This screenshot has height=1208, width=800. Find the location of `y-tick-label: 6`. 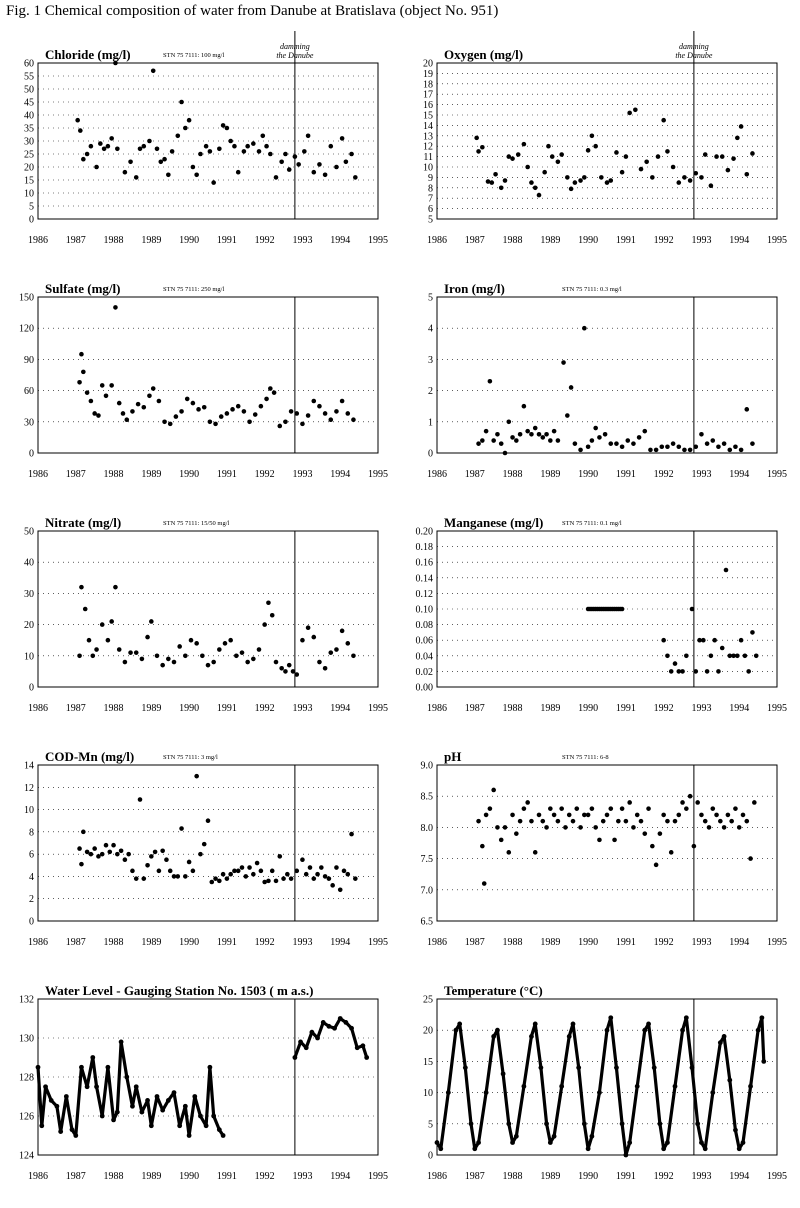

y-tick-label: 6 is located at coordinates (430, 209).